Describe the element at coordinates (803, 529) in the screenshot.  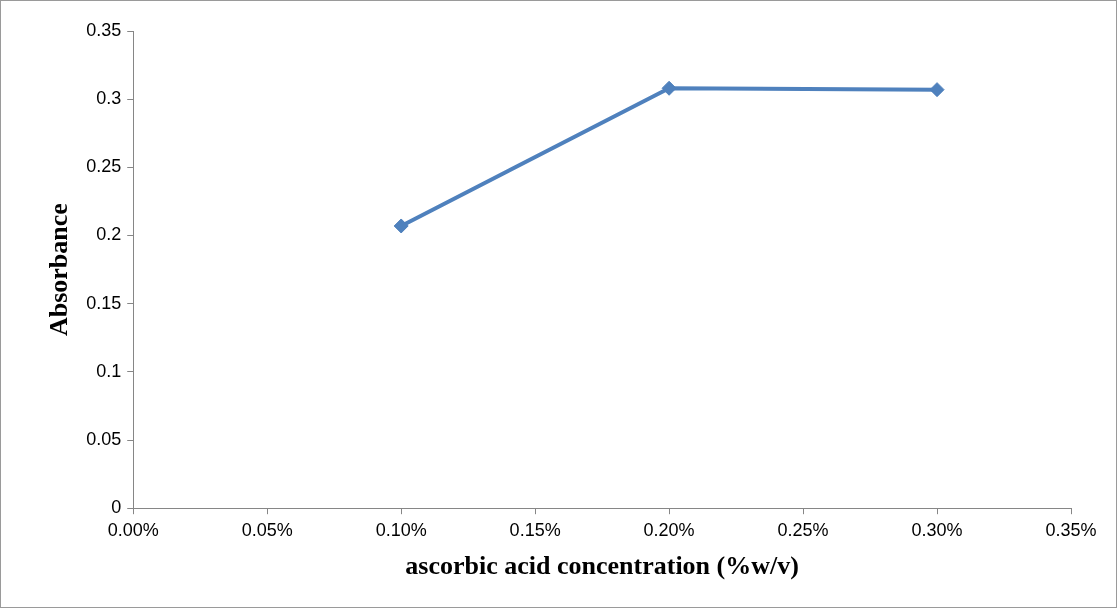
I see `x-tick-label: 0.25%` at that location.